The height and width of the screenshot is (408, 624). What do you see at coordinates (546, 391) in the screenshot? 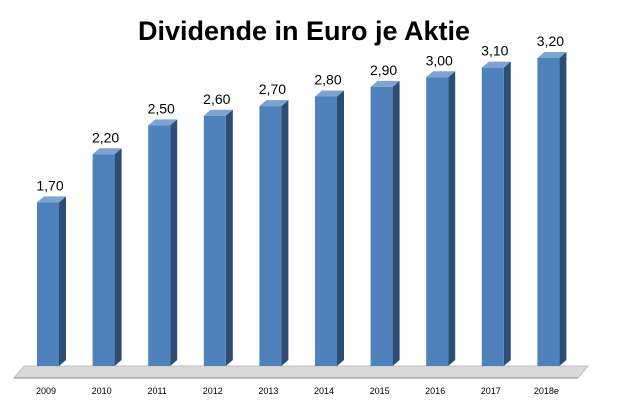
I see `x-tick-label: 2018e` at bounding box center [546, 391].